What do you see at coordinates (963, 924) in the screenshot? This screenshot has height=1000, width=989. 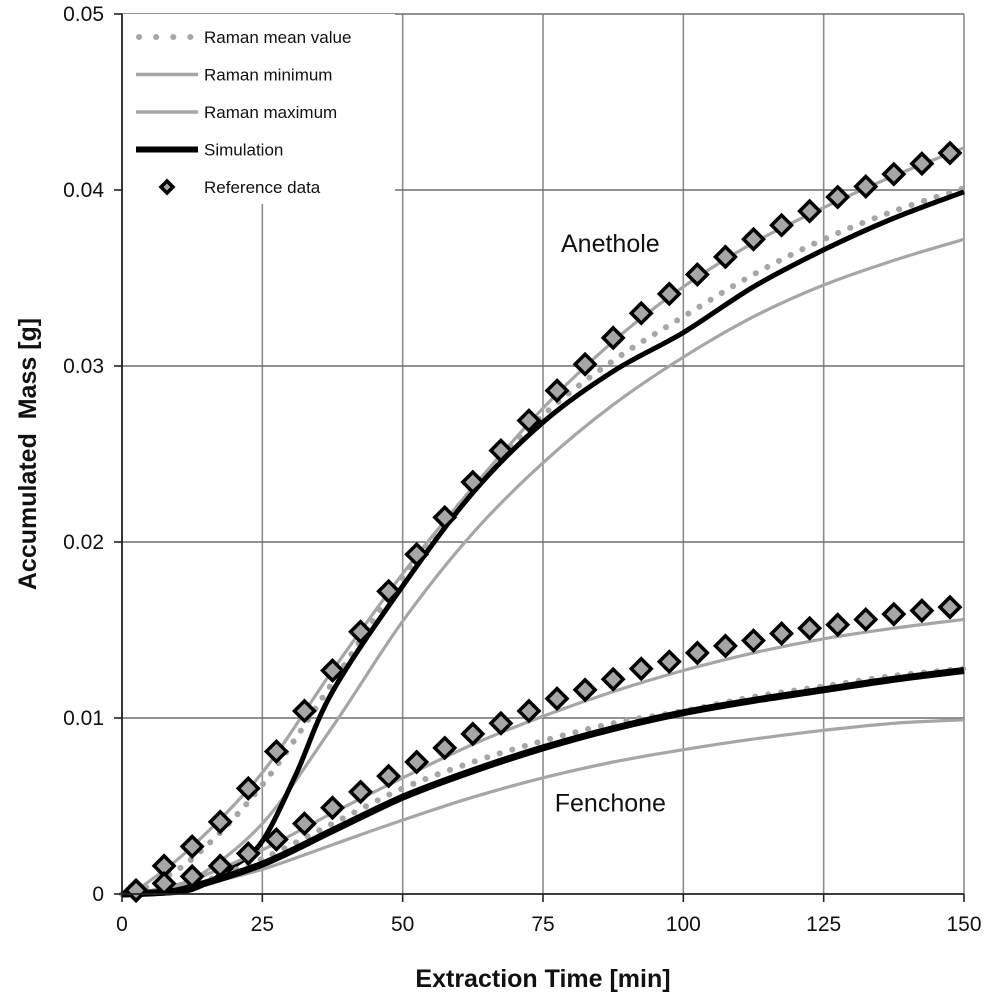 I see `x-tick-label: 150` at bounding box center [963, 924].